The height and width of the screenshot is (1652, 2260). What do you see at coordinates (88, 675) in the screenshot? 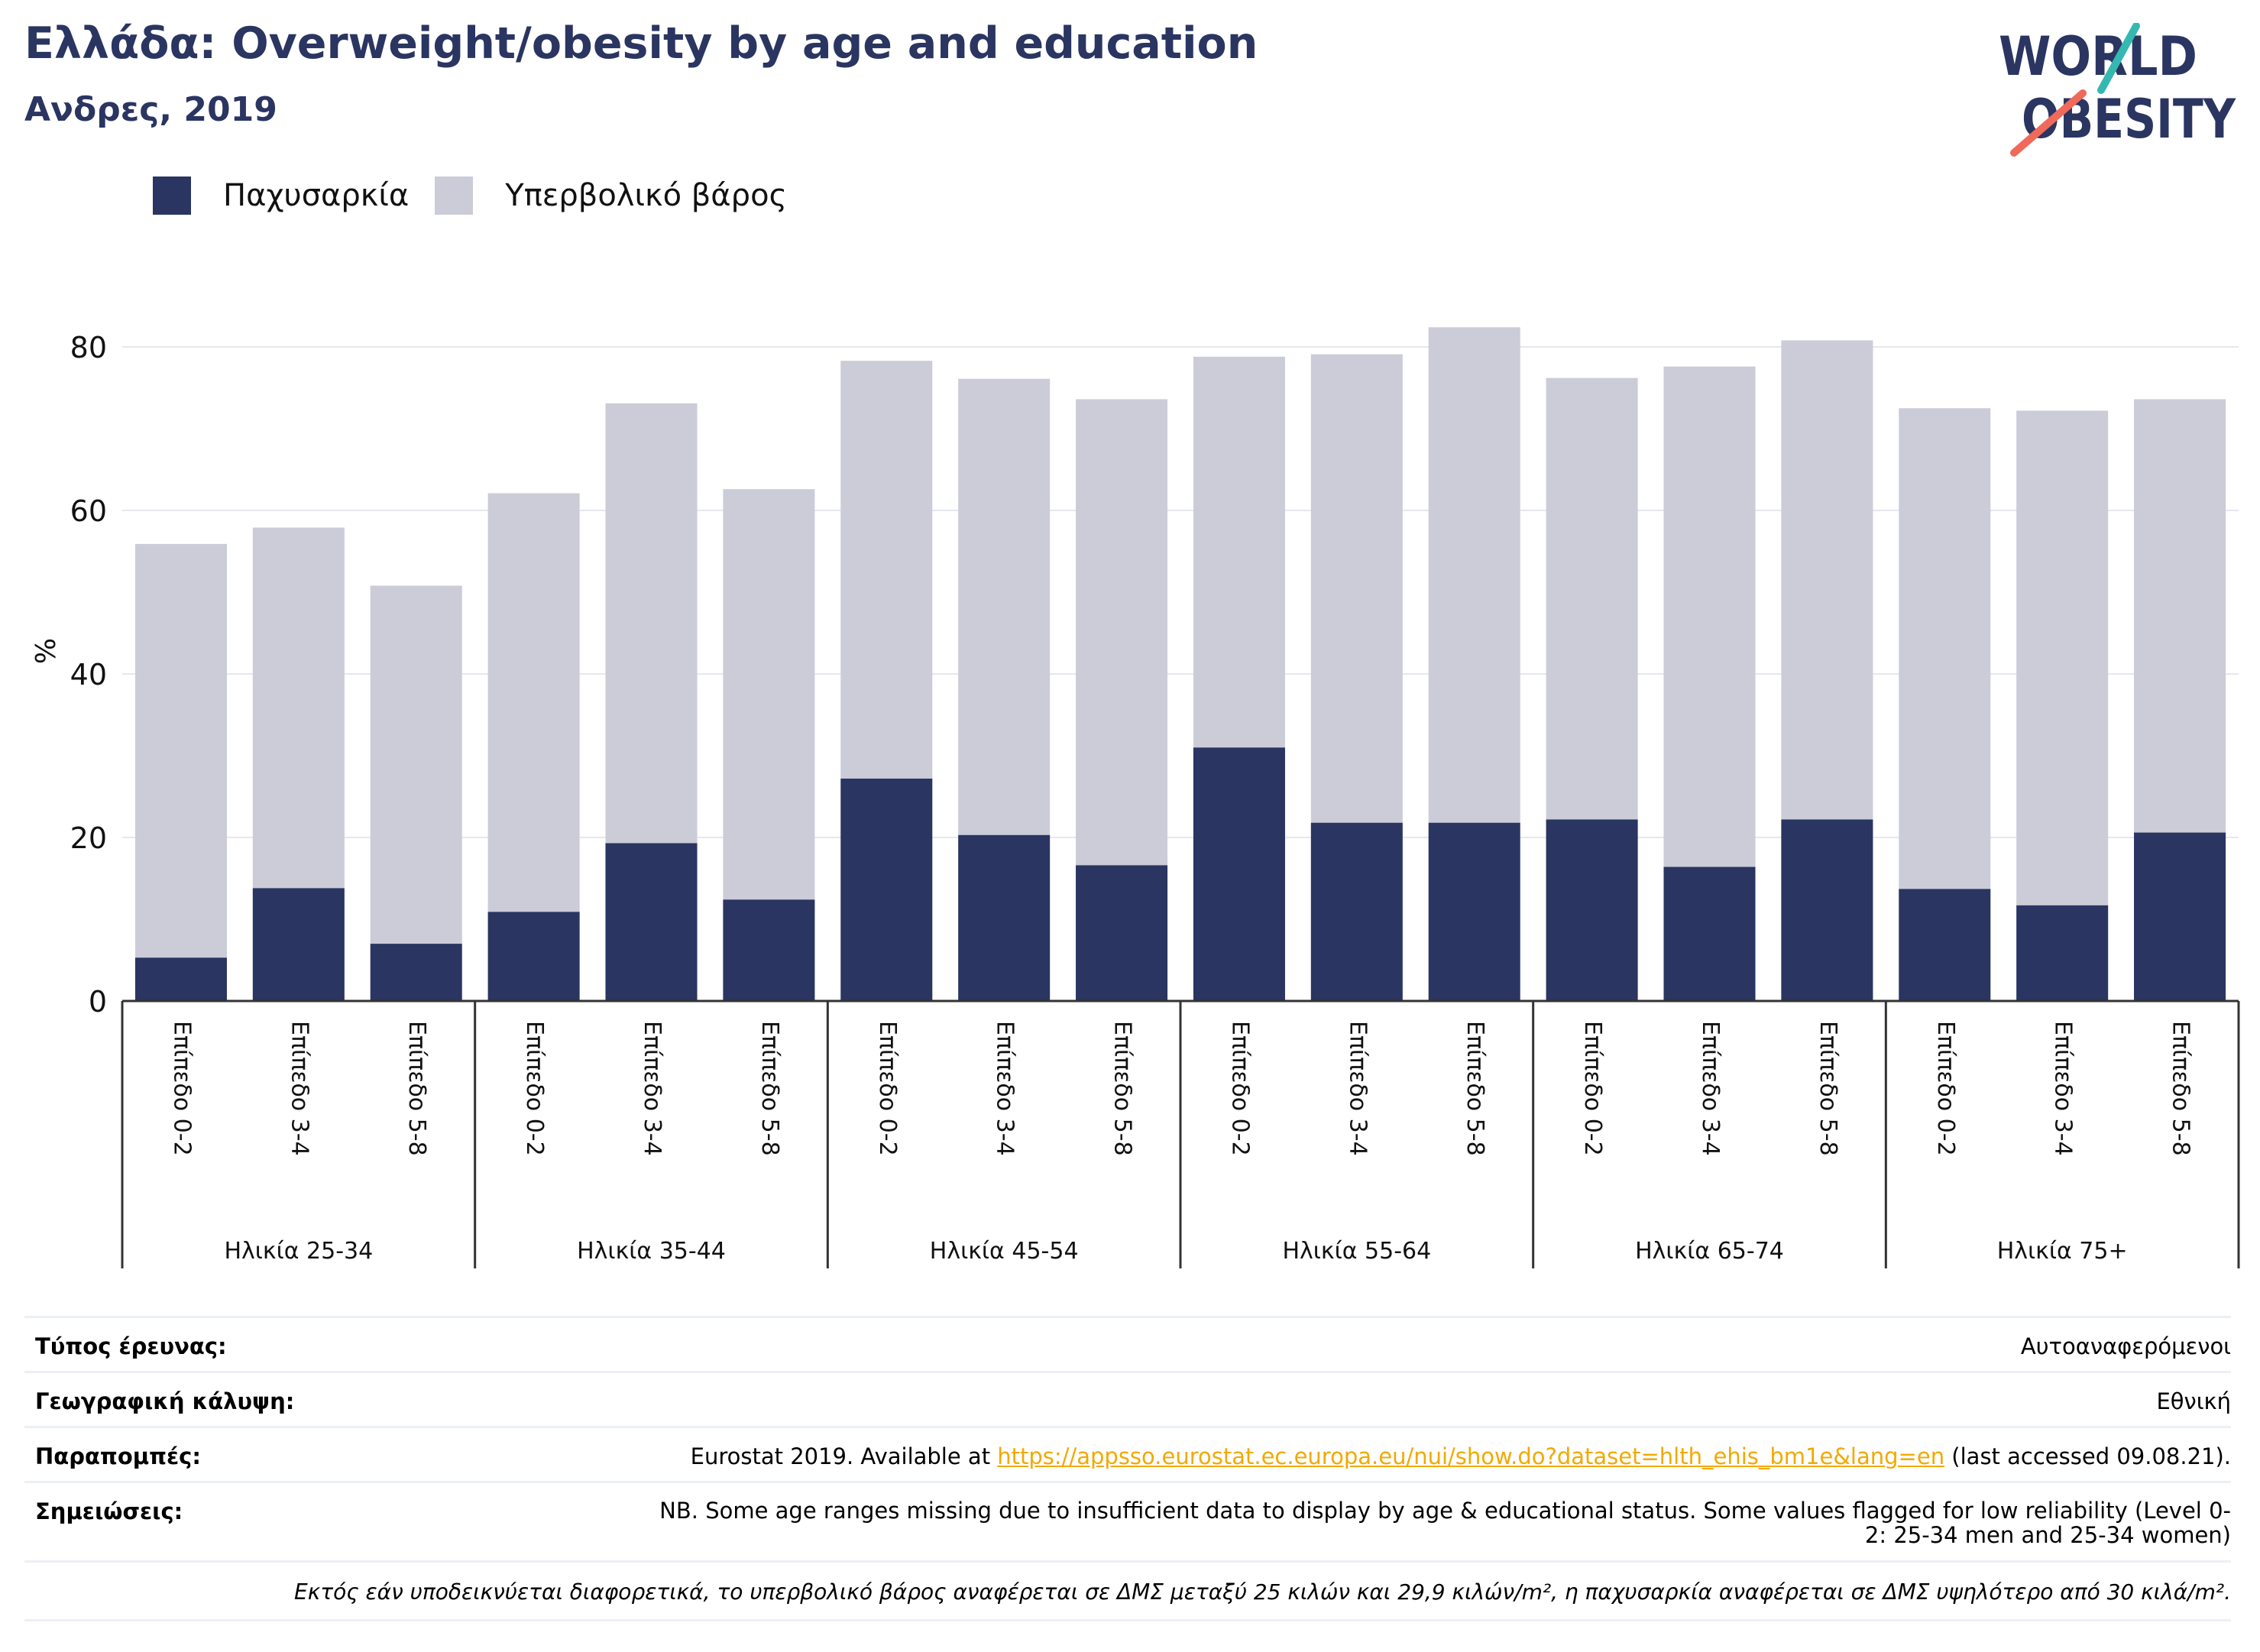
I see `y-tick-label-40: 40` at bounding box center [88, 675].